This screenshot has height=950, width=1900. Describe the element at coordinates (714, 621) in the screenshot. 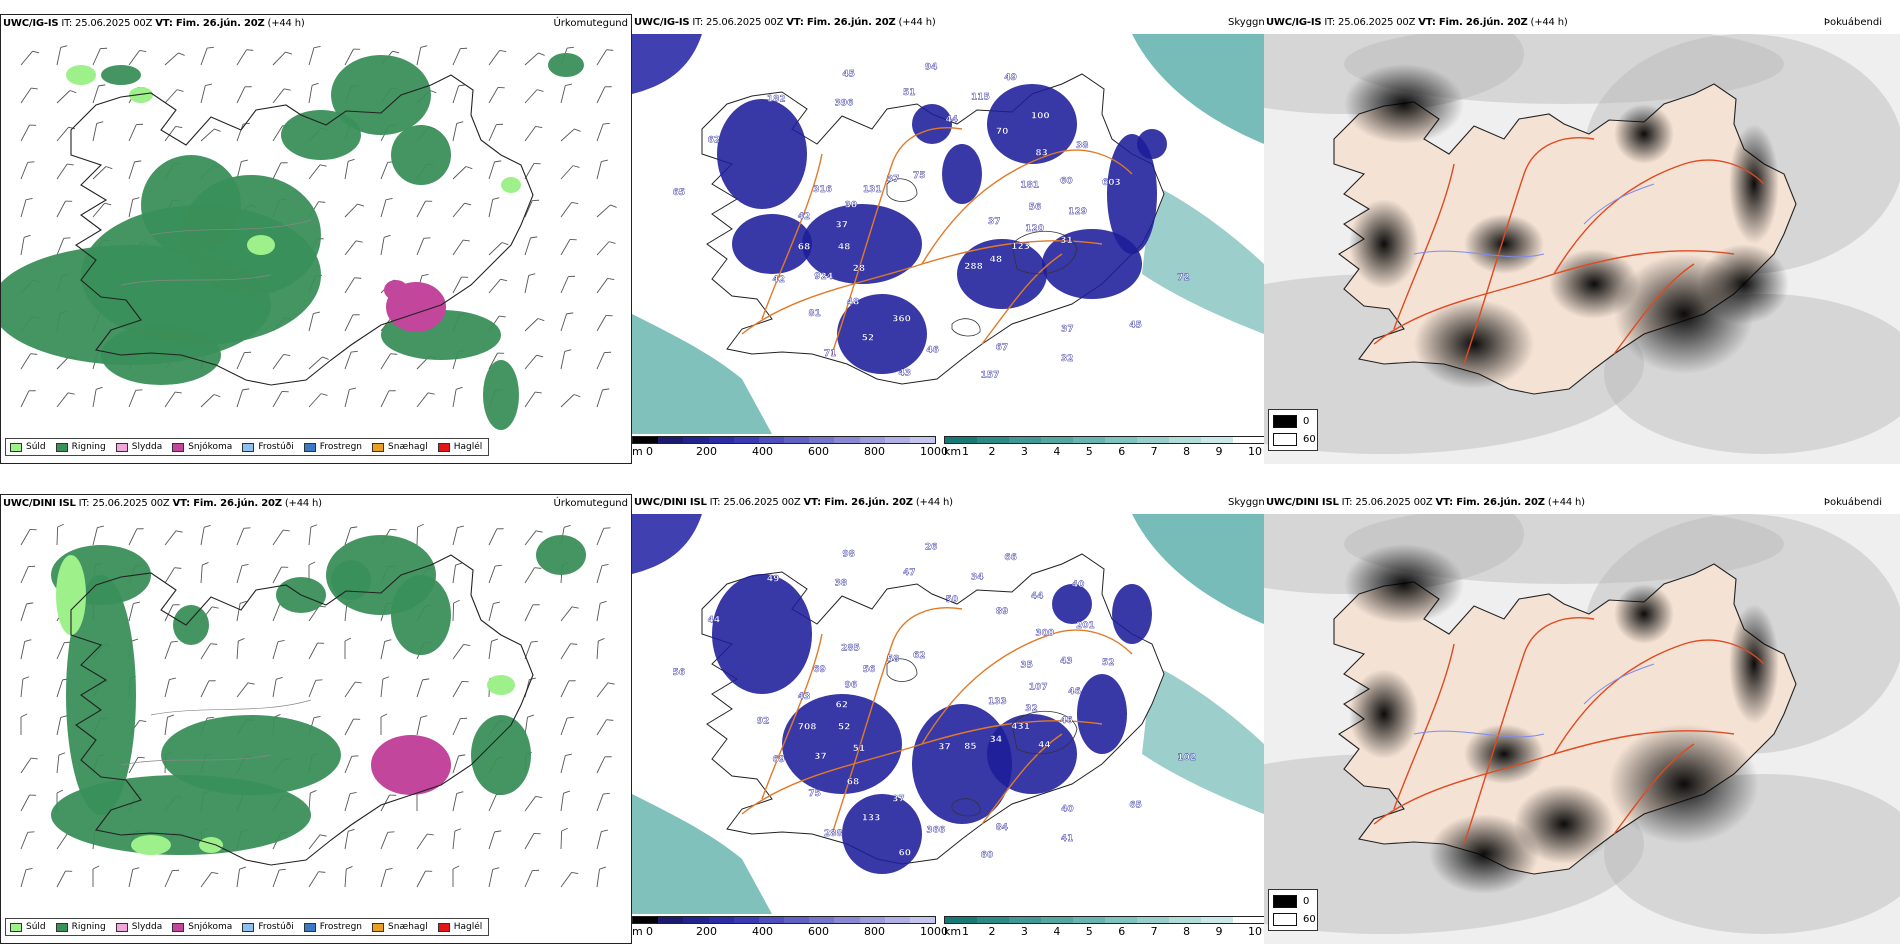

I see `cloud-height-label: 44` at that location.